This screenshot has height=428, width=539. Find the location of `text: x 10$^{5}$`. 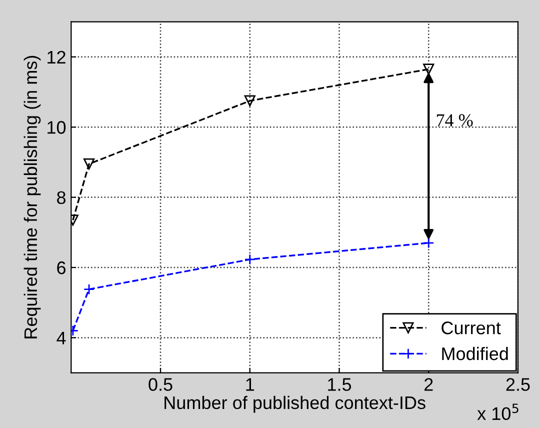

text: x 10$^{5}$ is located at coordinates (497, 412).